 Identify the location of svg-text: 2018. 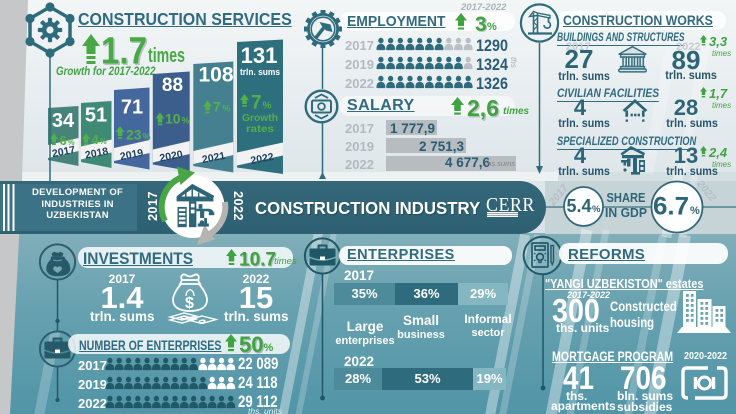
(96, 153).